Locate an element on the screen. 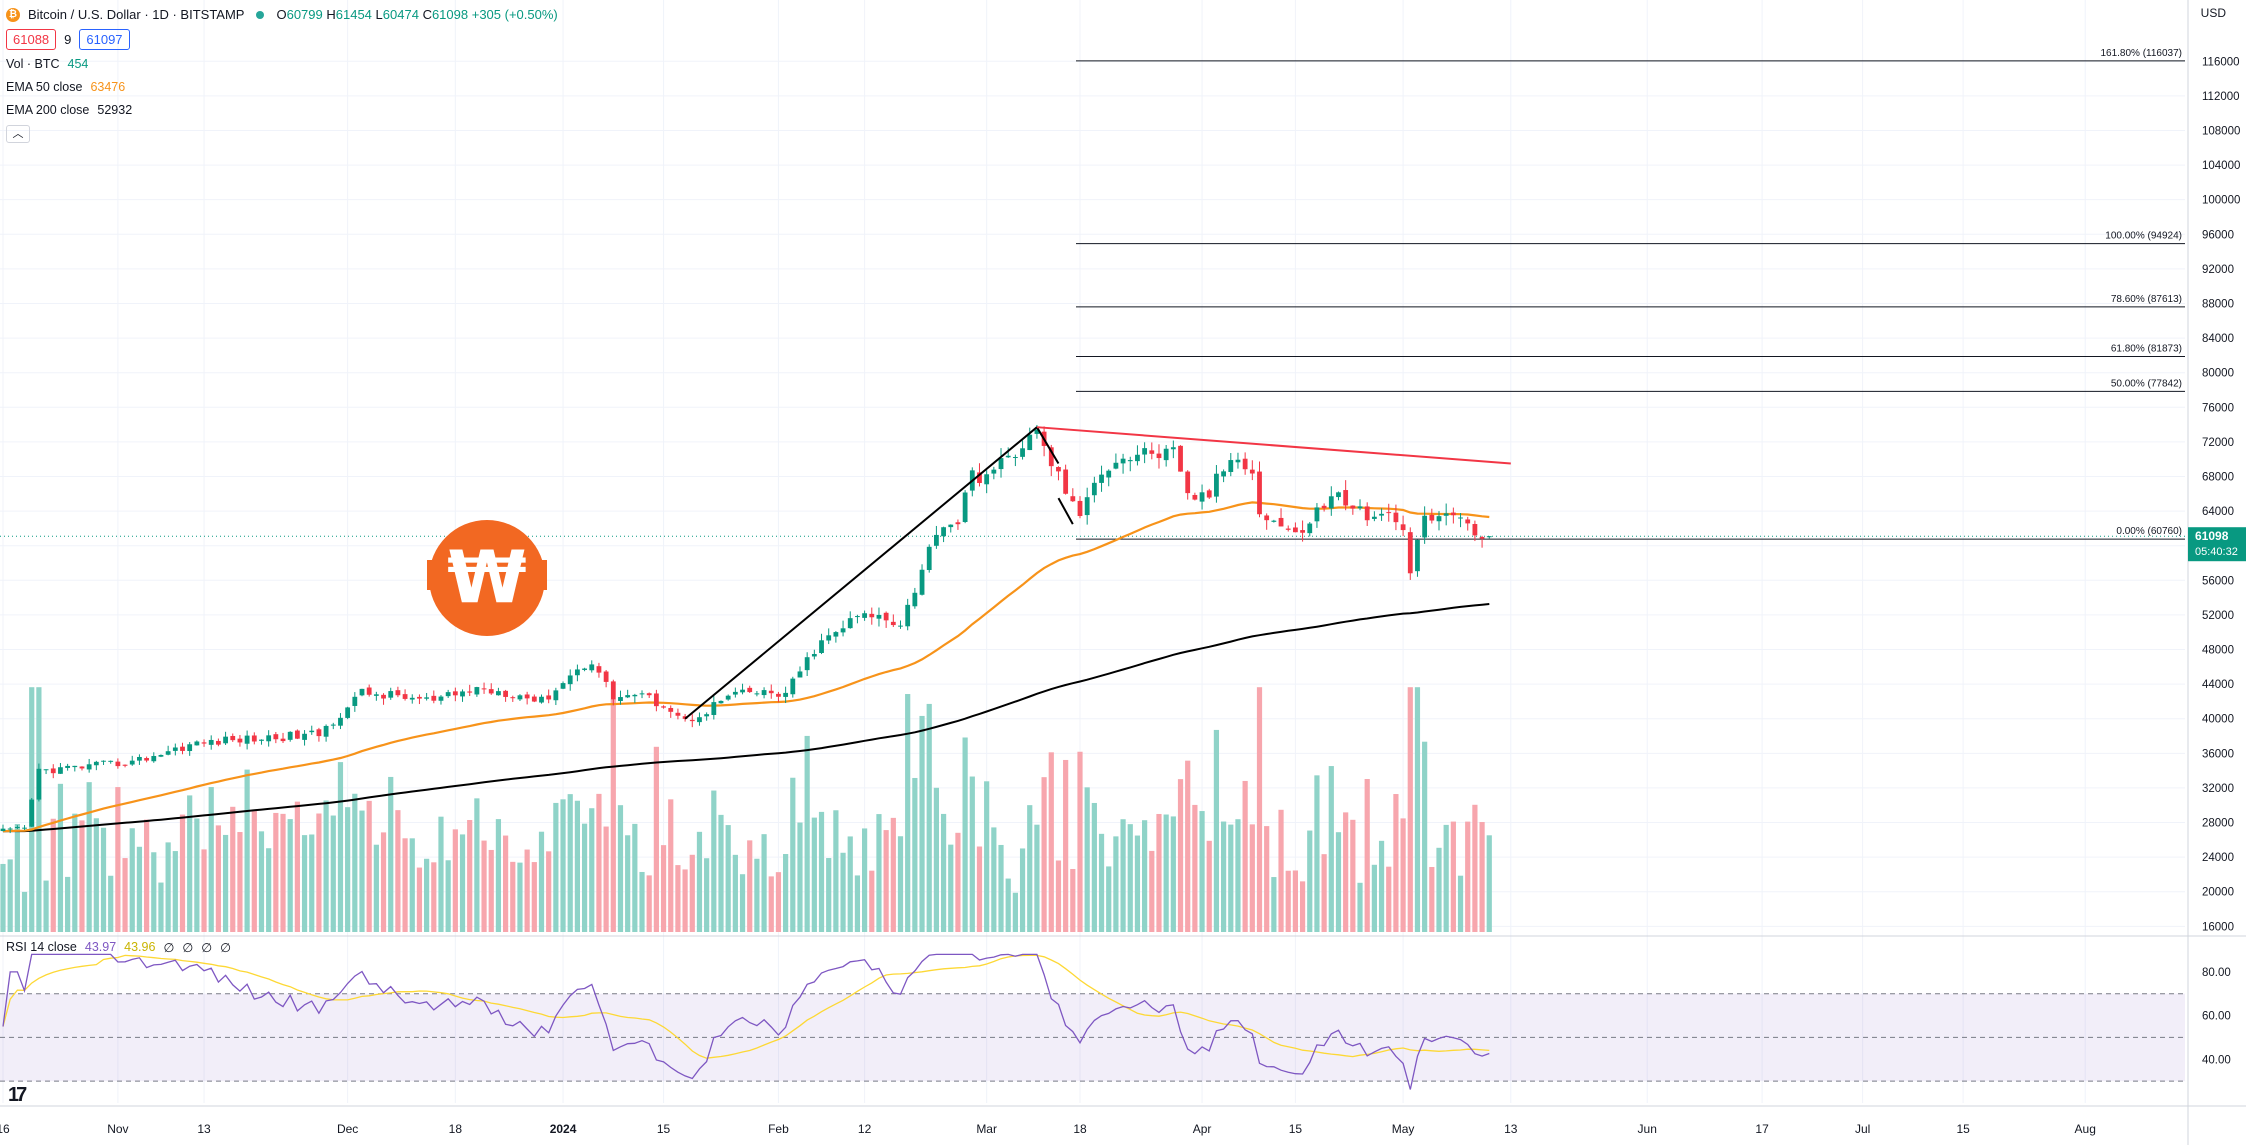 The image size is (2246, 1145). rsi-legend: RSI 14 close 43.97 43.96 ∅ ∅ ∅ ∅ is located at coordinates (118, 947).